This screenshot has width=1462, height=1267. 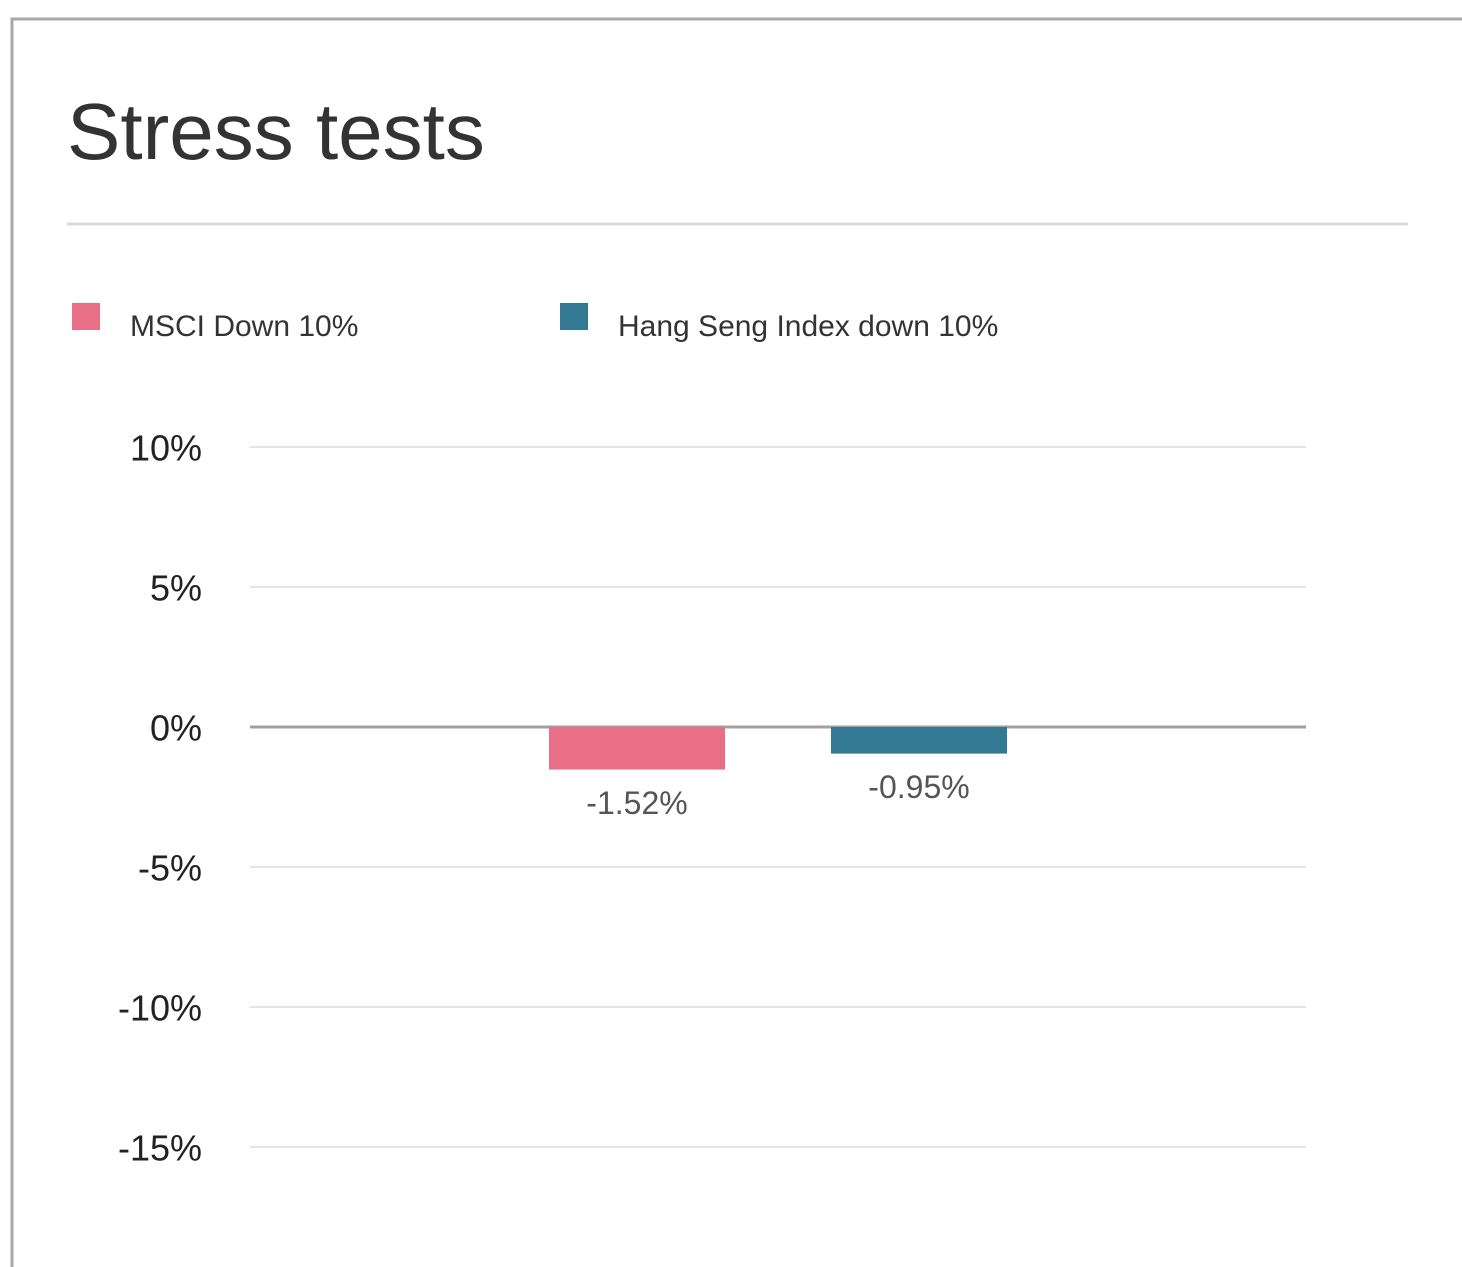 What do you see at coordinates (808, 326) in the screenshot?
I see `legend-label: Hang Seng Index down 10%` at bounding box center [808, 326].